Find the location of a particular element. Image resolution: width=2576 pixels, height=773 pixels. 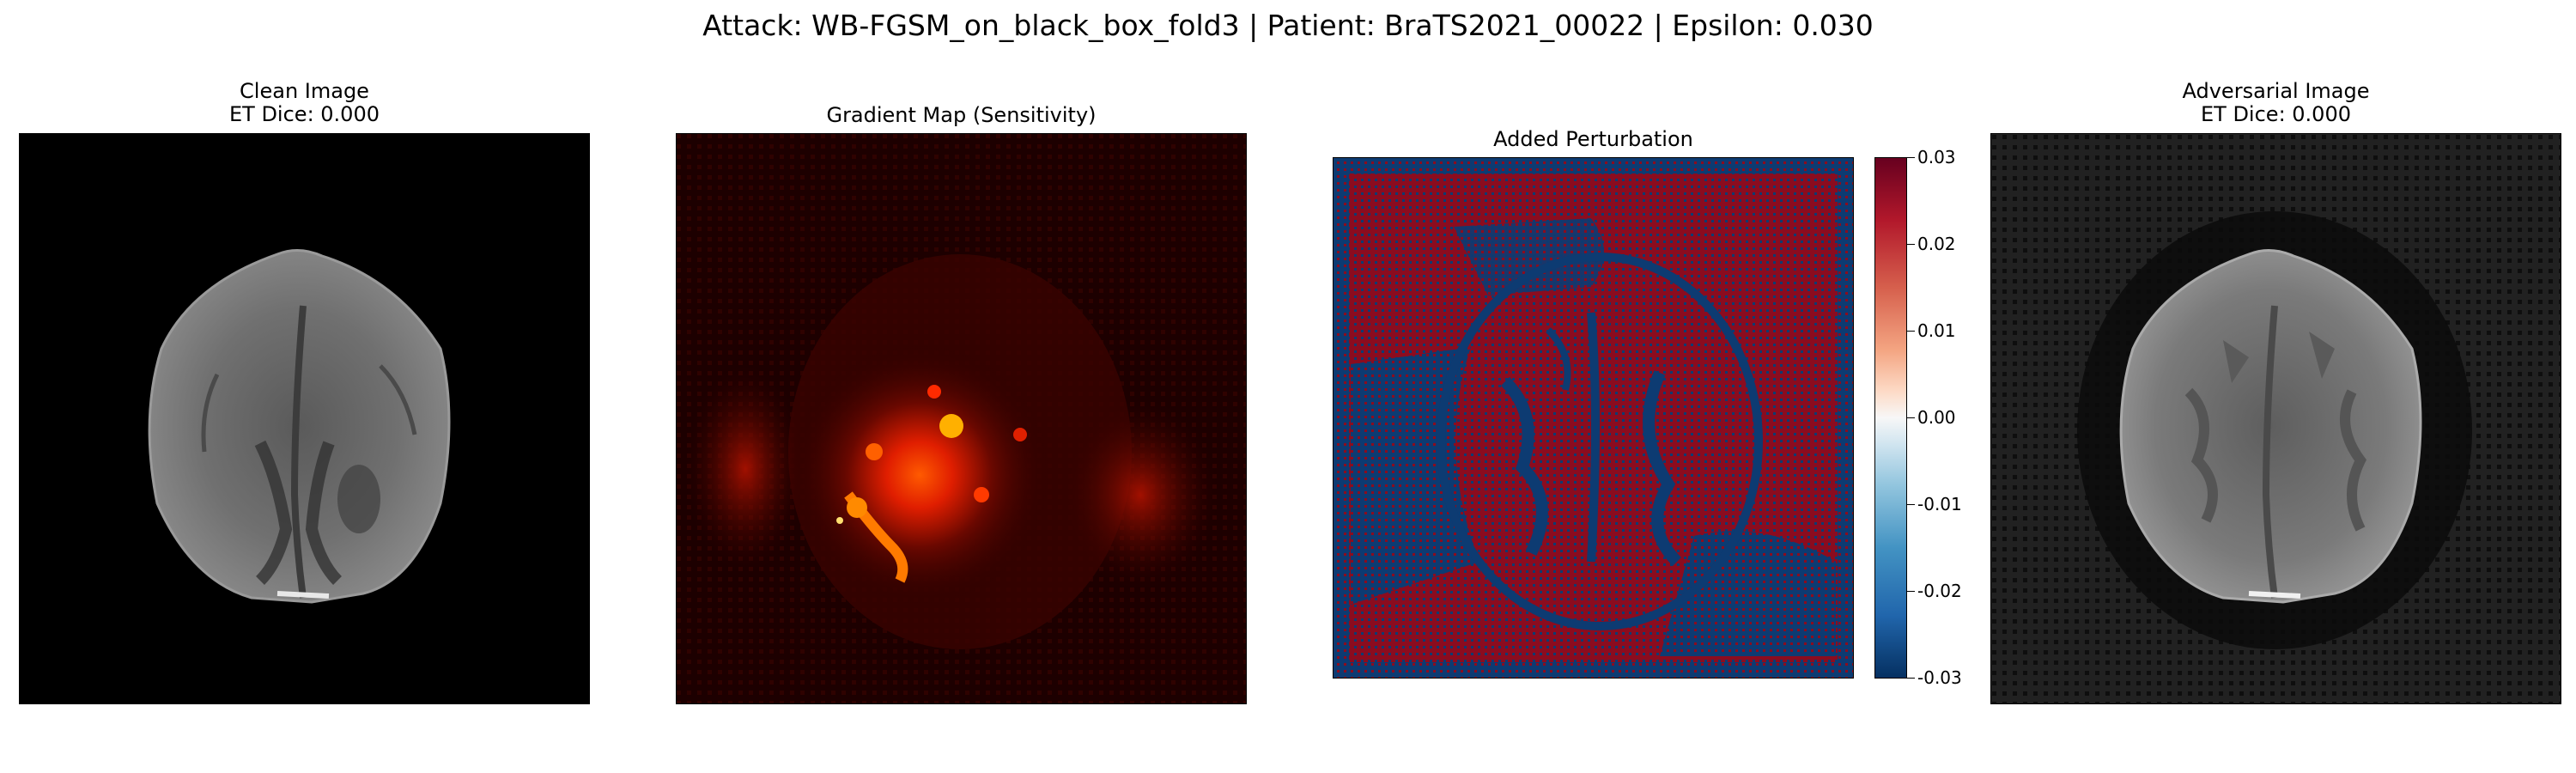

clean-image-dice-label: ET Dice: 0.000 is located at coordinates (304, 114).